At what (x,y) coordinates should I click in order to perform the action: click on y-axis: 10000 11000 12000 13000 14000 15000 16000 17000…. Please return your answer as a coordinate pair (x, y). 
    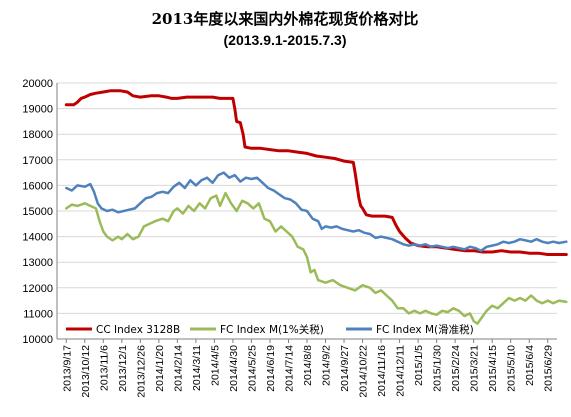
    Looking at the image, I should click on (40, 212).